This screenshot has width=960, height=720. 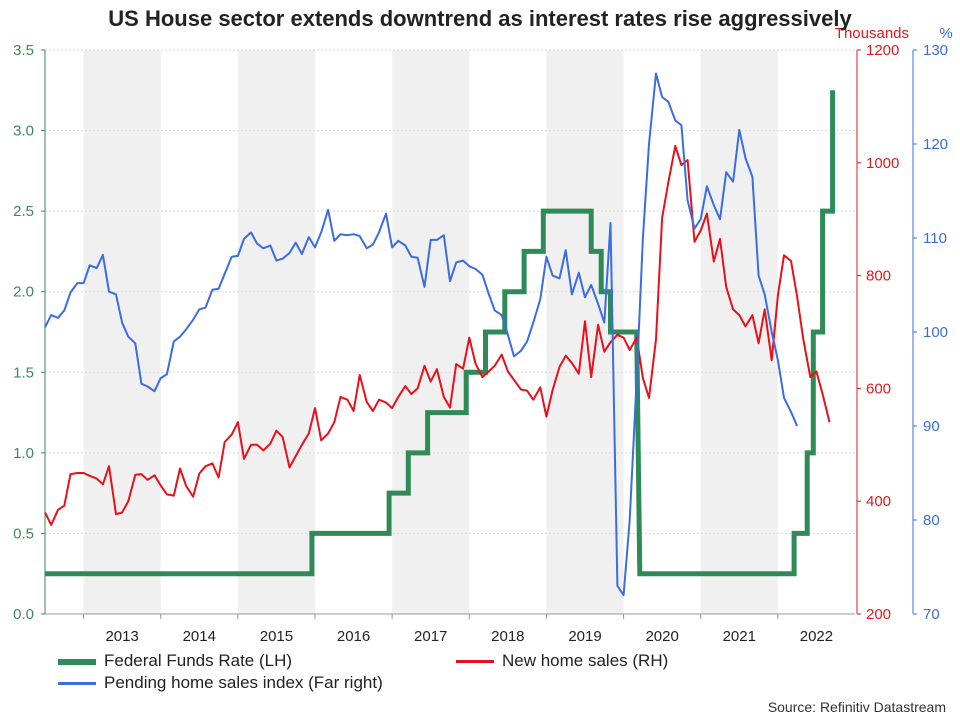 I want to click on year-band-2013, so click(x=122, y=332).